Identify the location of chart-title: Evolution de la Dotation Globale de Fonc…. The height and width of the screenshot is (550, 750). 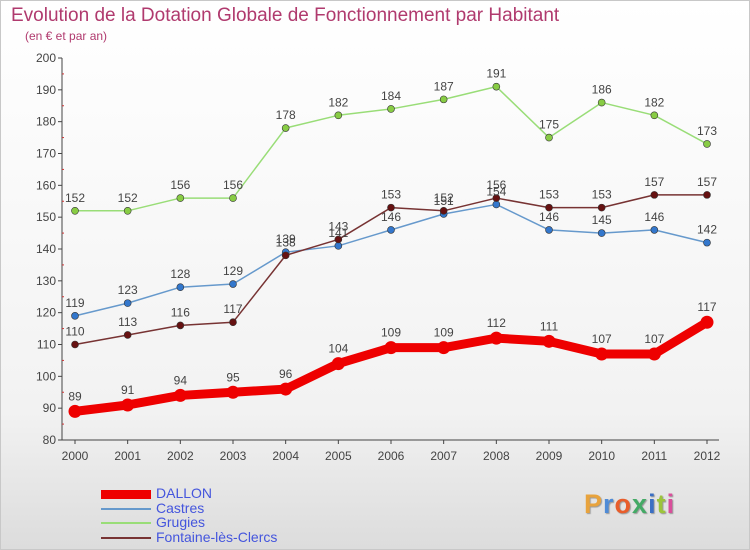
(285, 15).